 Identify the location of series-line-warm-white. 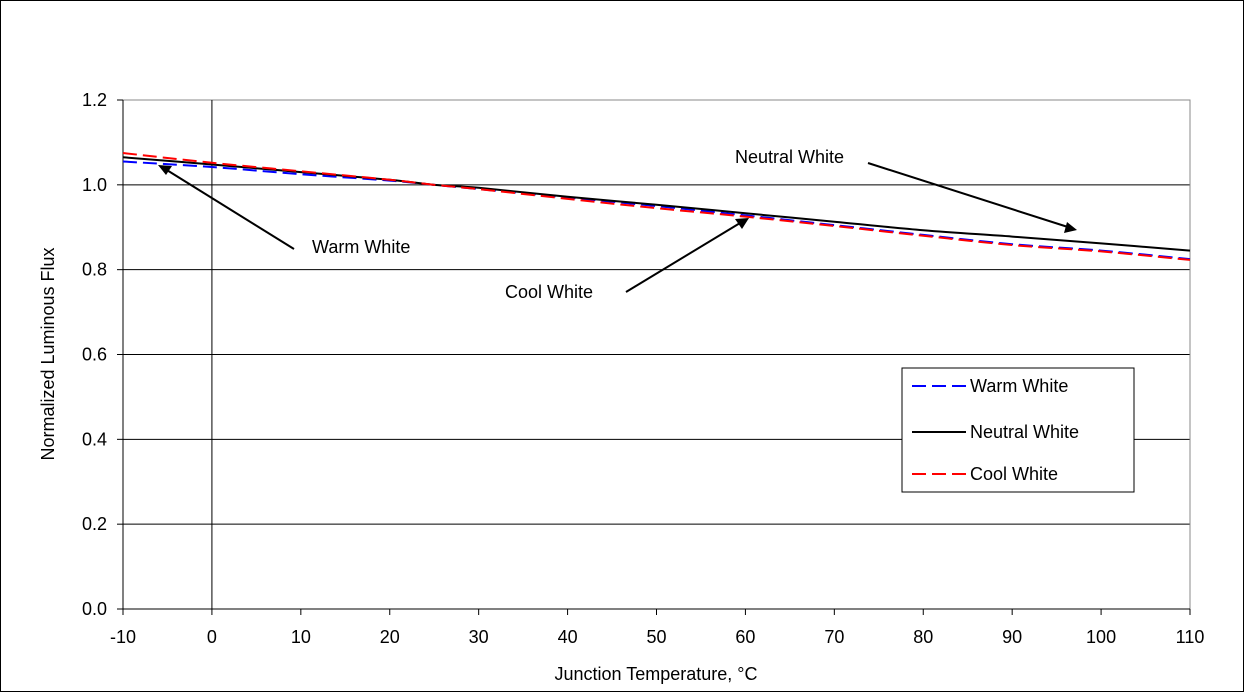
(656, 210).